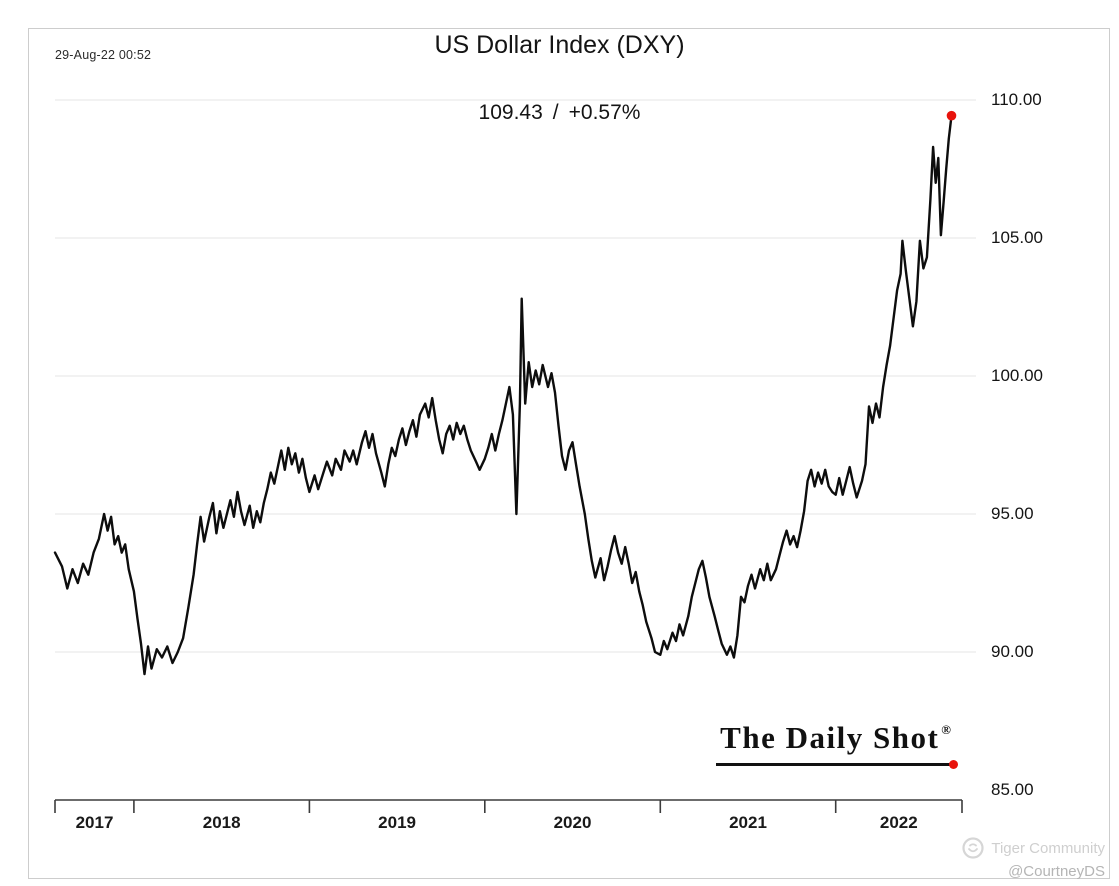 This screenshot has width=1119, height=886. I want to click on courtneyds-handle: @CourtneyDS, so click(1056, 871).